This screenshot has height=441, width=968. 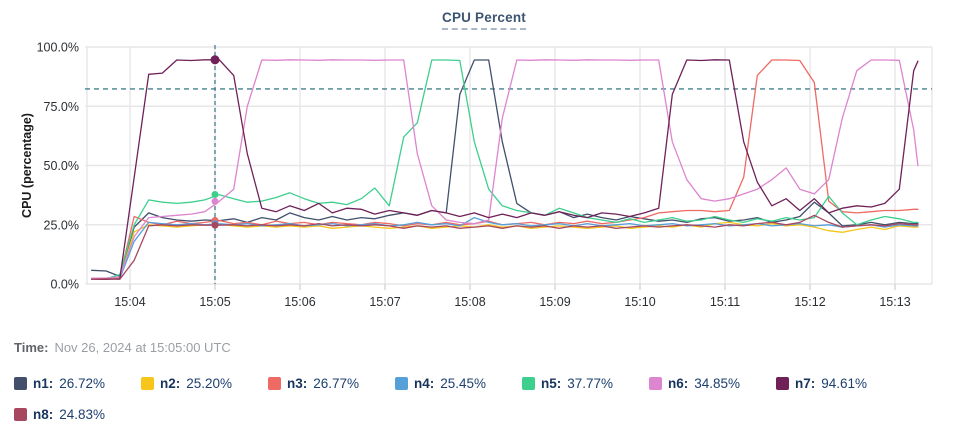 What do you see at coordinates (31, 347) in the screenshot?
I see `time-label: Time:` at bounding box center [31, 347].